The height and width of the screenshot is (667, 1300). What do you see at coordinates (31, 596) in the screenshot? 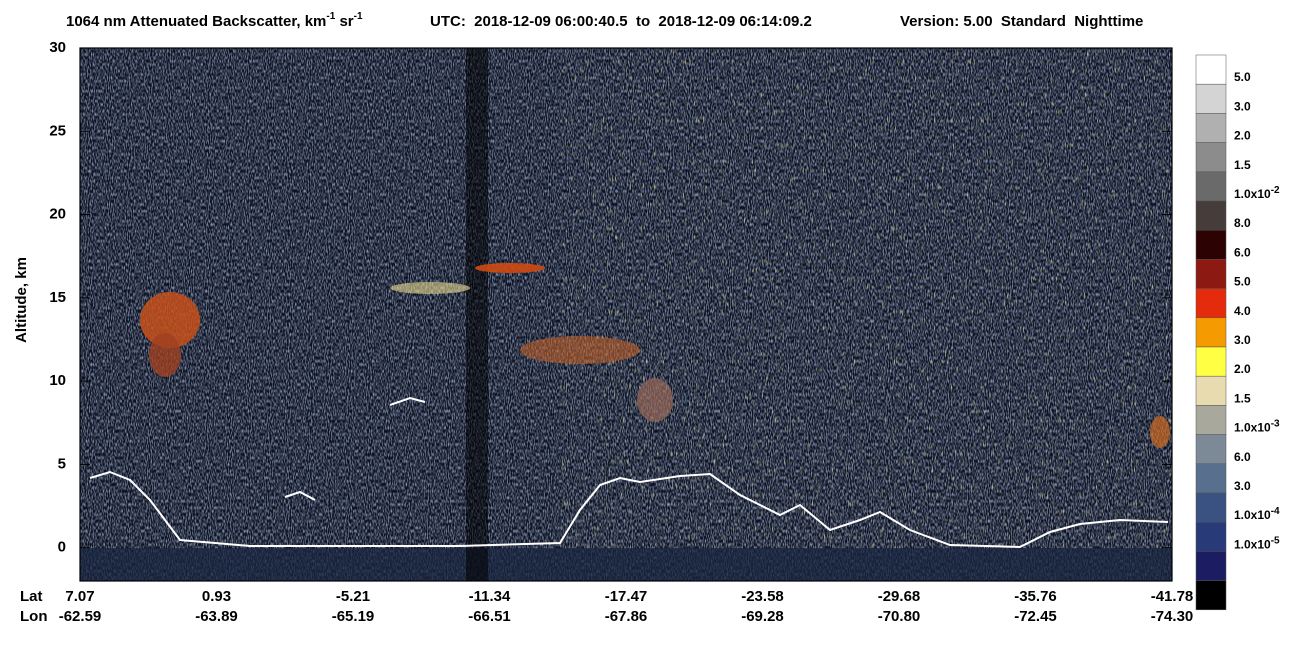
I see `x-row-name: Lat` at bounding box center [31, 596].